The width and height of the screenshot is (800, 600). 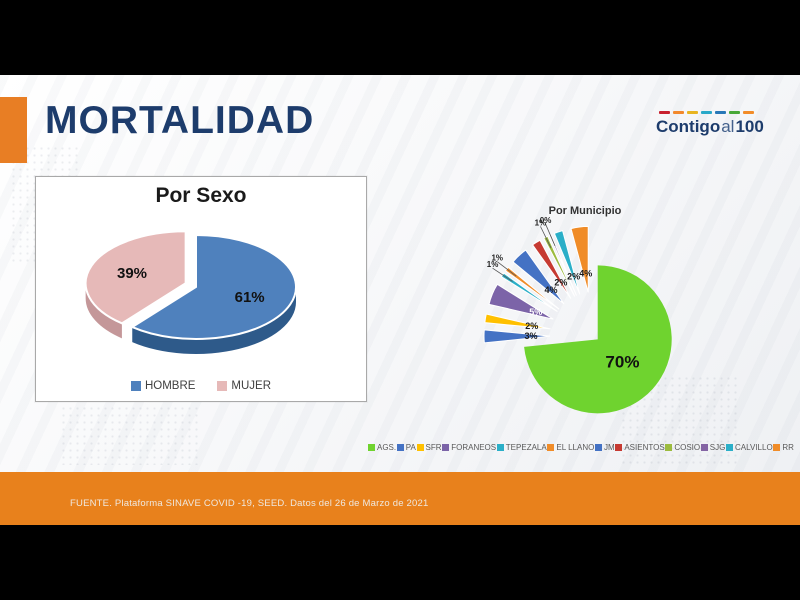 I want to click on logo-word-100: 100, so click(x=749, y=126).